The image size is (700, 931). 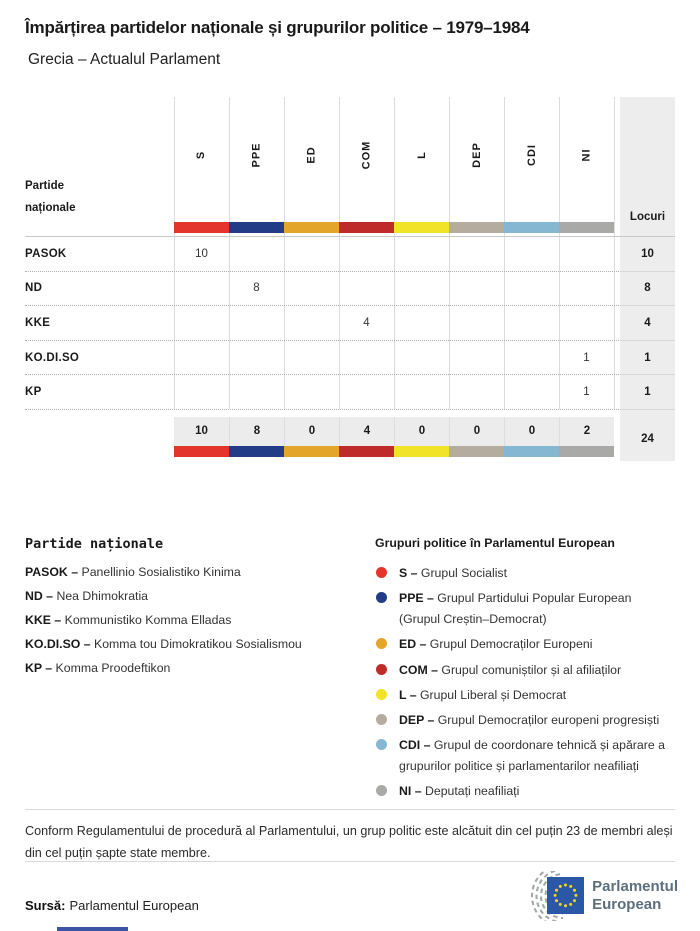 What do you see at coordinates (647, 323) in the screenshot?
I see `seats-KKE: 4` at bounding box center [647, 323].